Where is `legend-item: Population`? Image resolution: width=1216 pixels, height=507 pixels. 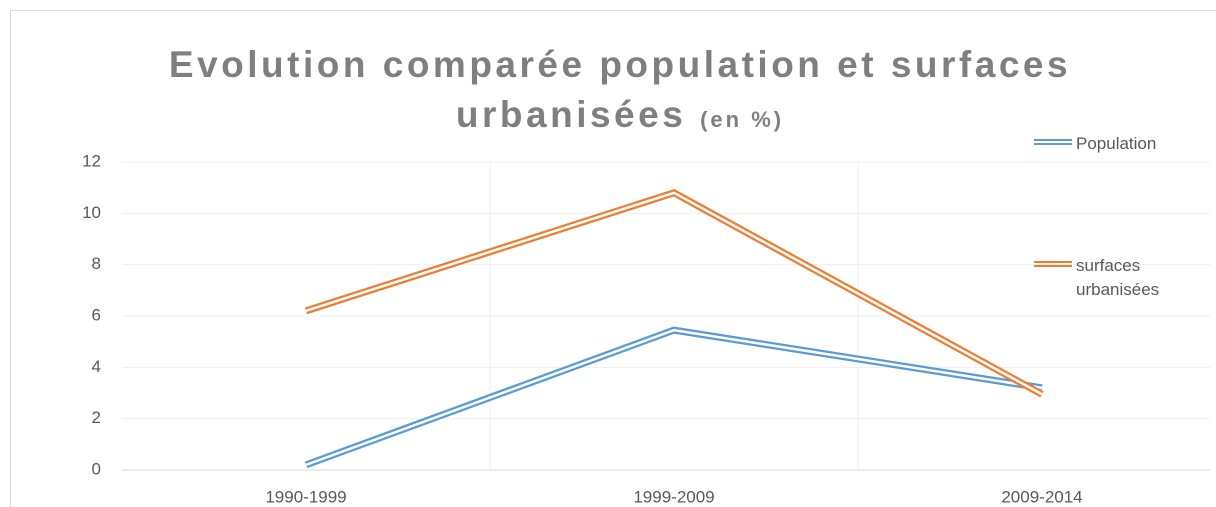
legend-item: Population is located at coordinates (1125, 144).